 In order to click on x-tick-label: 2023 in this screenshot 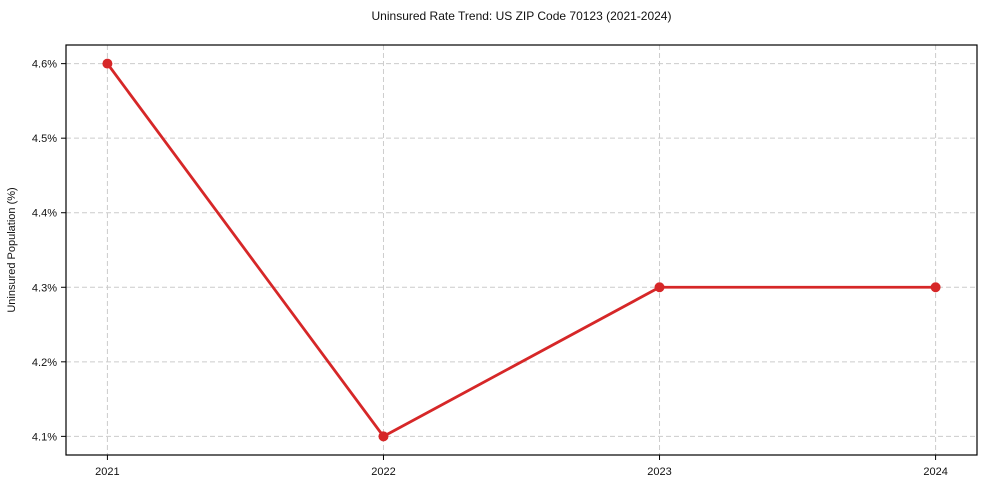, I will do `click(659, 472)`.